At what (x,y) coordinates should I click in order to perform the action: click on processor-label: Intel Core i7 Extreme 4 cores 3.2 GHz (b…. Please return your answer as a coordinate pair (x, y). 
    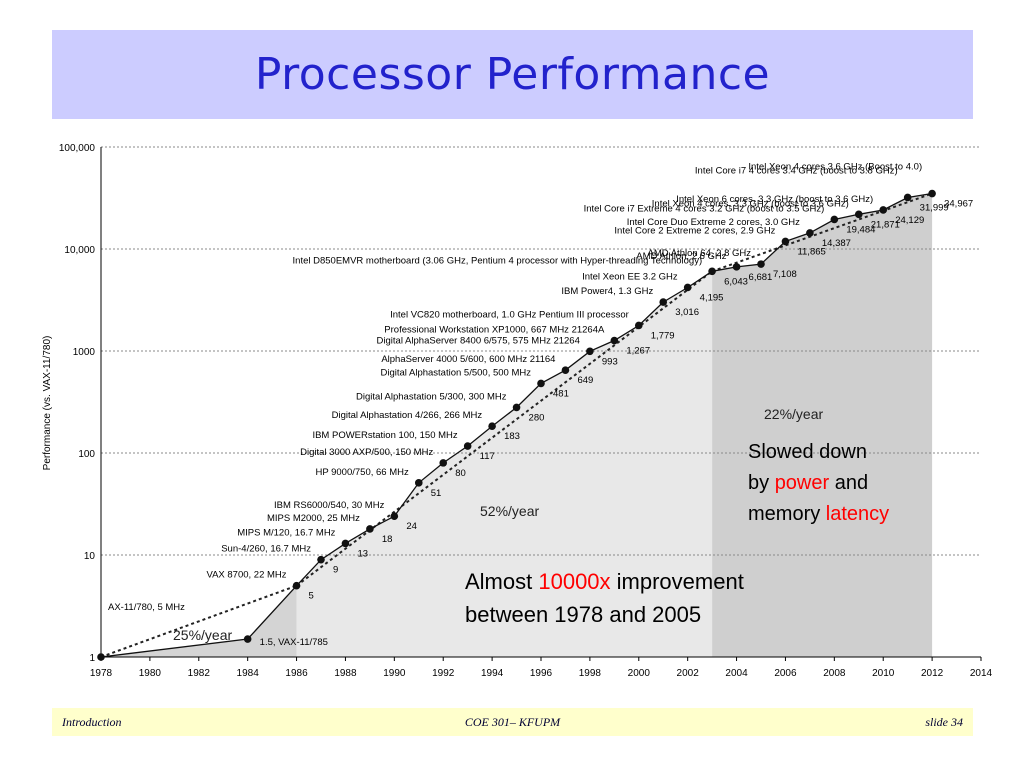
    Looking at the image, I should click on (704, 208).